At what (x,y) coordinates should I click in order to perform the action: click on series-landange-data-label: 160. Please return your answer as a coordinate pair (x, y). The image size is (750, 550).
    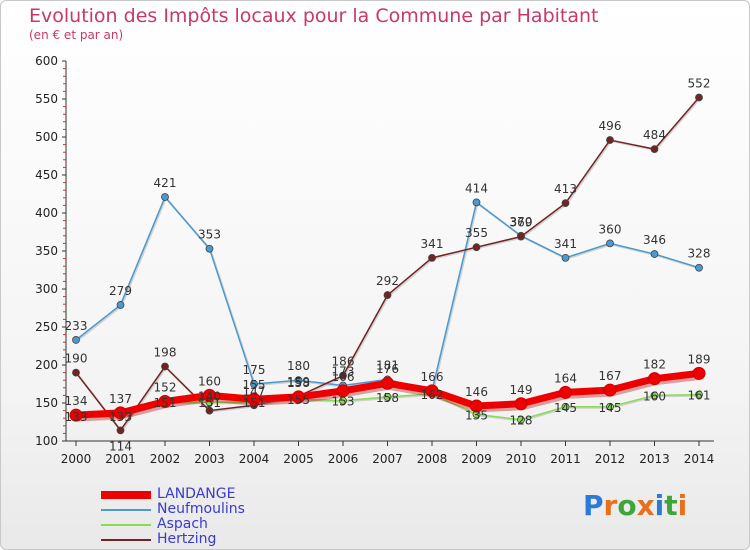
    Looking at the image, I should click on (209, 381).